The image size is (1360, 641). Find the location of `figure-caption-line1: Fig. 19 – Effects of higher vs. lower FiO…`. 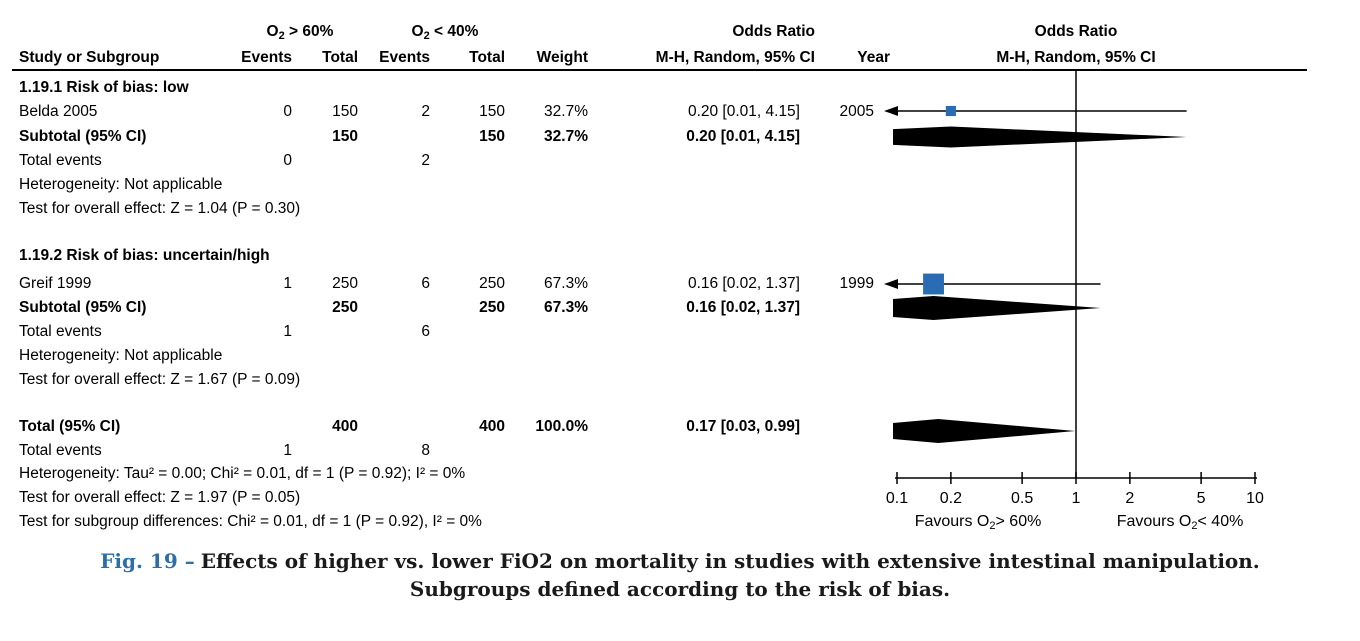

figure-caption-line1: Fig. 19 – Effects of higher vs. lower FiO… is located at coordinates (680, 561).